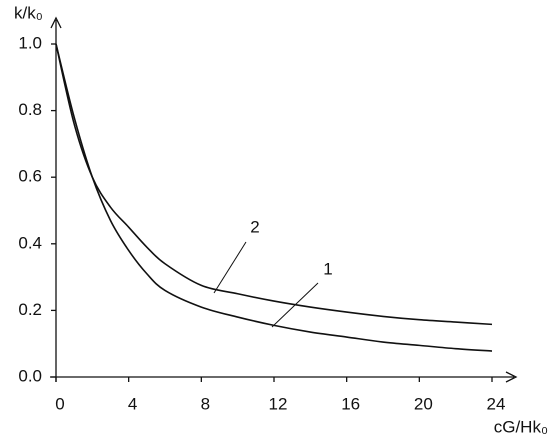  What do you see at coordinates (30, 109) in the screenshot?
I see `y-tick-label: 0.8` at bounding box center [30, 109].